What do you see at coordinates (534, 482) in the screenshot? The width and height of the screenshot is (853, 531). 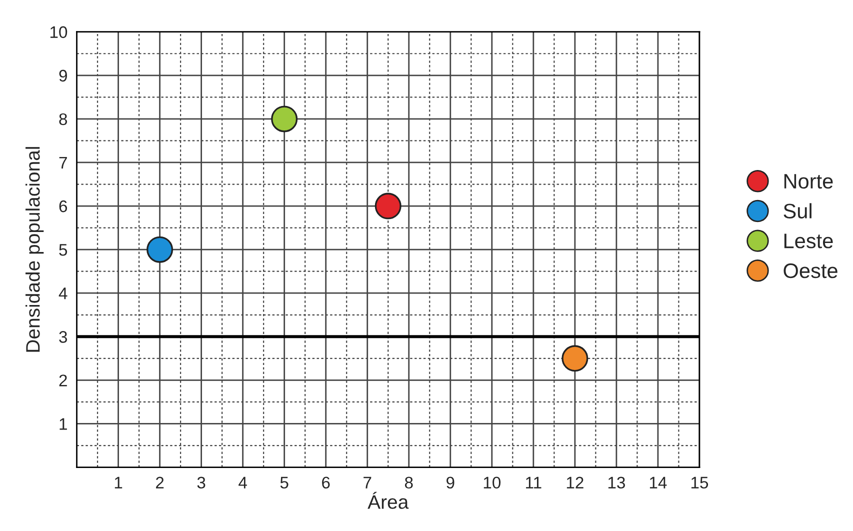 I see `x-tick-label: 11` at bounding box center [534, 482].